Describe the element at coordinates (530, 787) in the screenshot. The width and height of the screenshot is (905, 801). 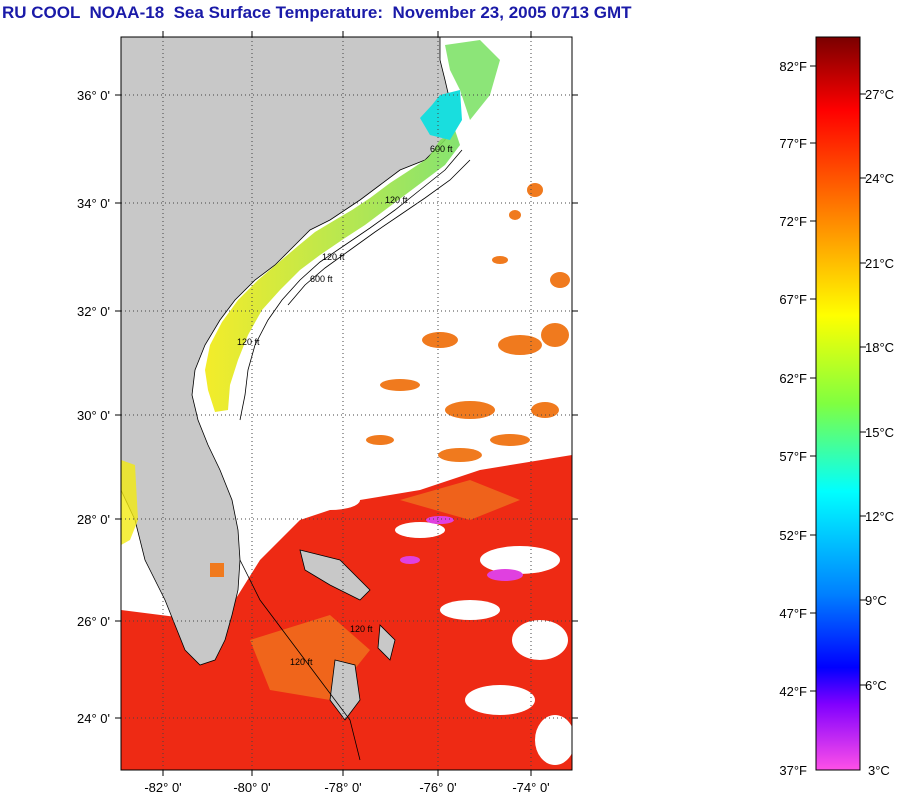
I see `lon-tick-label: -74° 0'` at that location.